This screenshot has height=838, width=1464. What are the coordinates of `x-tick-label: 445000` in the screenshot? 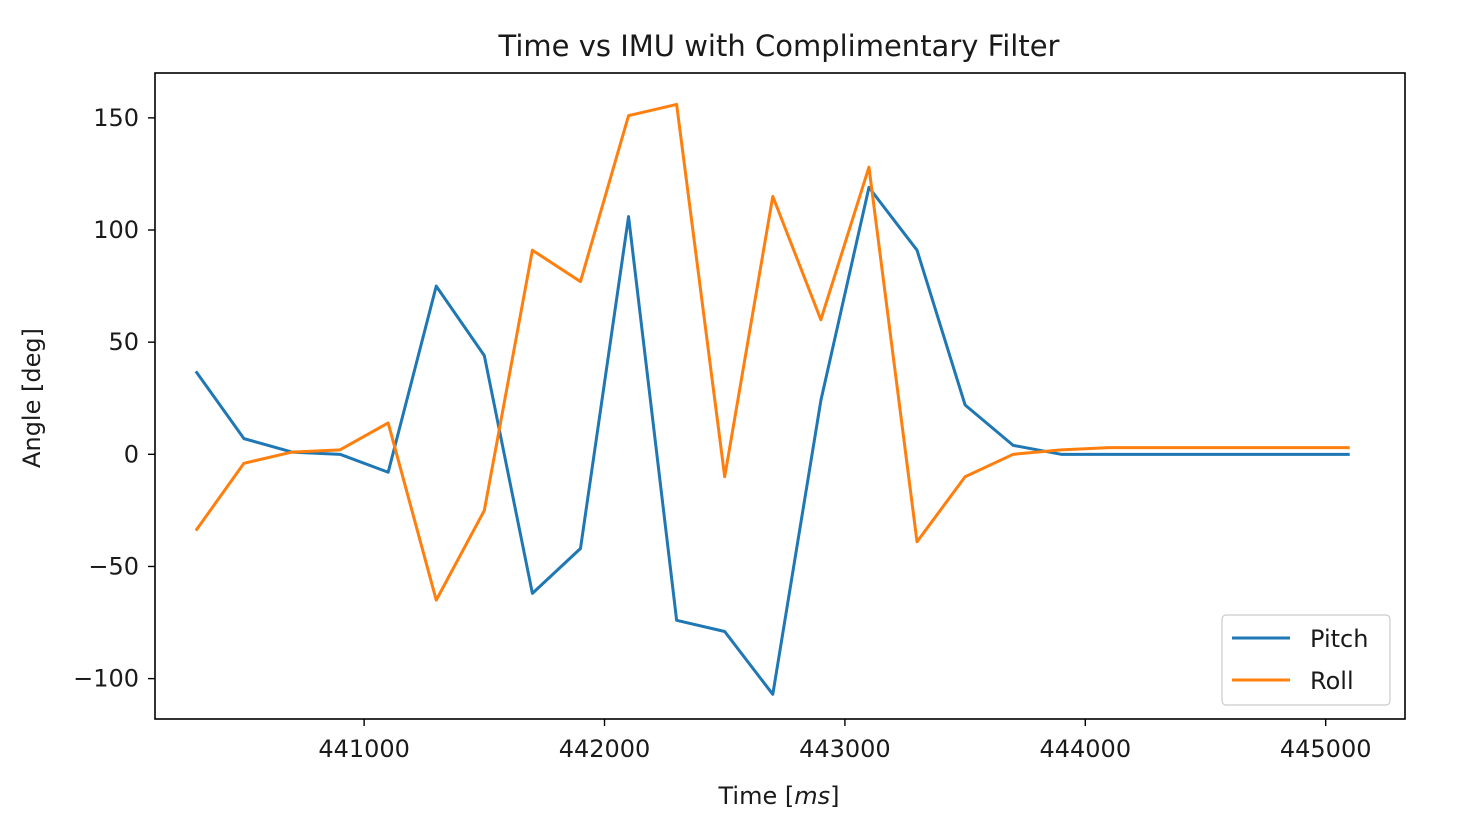 It's located at (1326, 749).